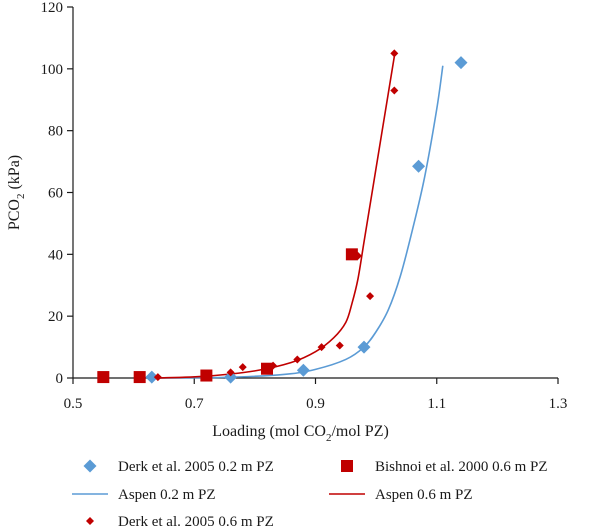 Image resolution: width=600 pixels, height=527 pixels. I want to click on x-tick-label: 0.9, so click(315, 404).